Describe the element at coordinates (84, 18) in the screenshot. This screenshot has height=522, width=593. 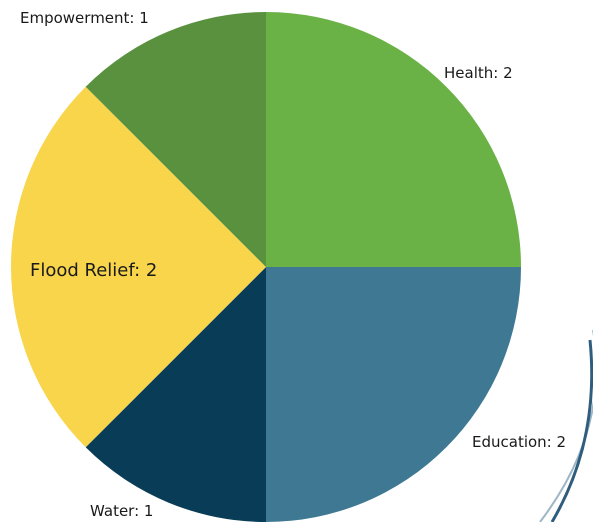
I see `pie-label-empowerment: Empowerment: 1` at that location.